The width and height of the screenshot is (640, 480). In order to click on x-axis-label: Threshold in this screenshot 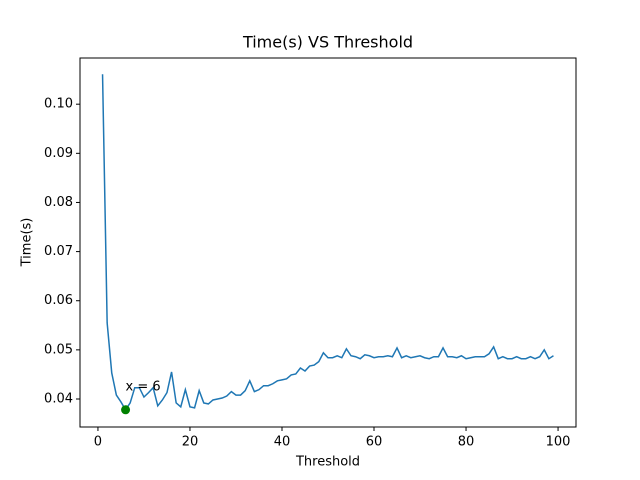, I will do `click(327, 462)`.